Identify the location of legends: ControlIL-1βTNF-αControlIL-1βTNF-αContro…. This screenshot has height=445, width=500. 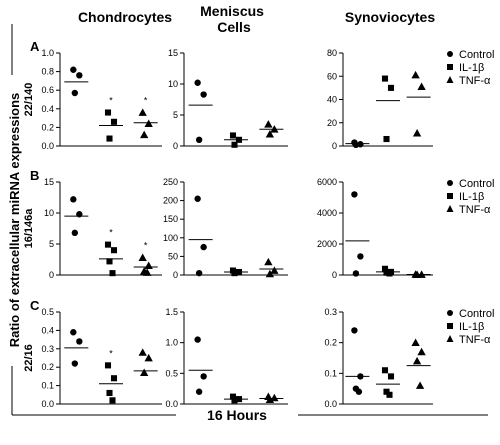
(470, 197).